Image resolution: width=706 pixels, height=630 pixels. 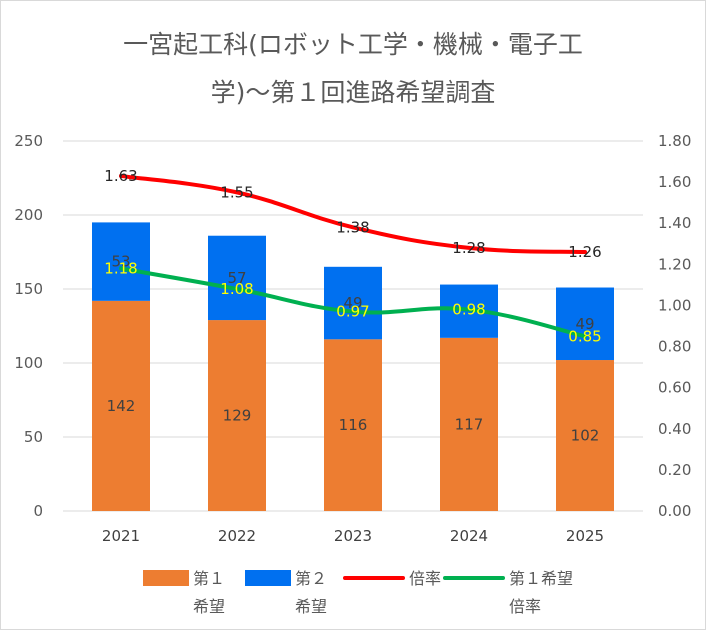 I want to click on line-first-choice-ratio, so click(x=353, y=302).